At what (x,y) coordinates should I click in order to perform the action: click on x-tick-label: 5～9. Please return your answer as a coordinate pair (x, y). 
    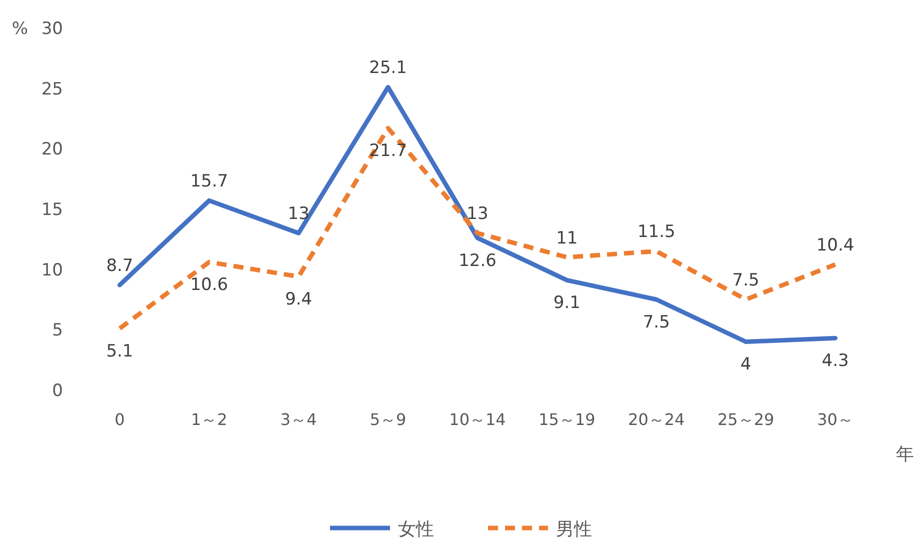
    Looking at the image, I should click on (388, 419).